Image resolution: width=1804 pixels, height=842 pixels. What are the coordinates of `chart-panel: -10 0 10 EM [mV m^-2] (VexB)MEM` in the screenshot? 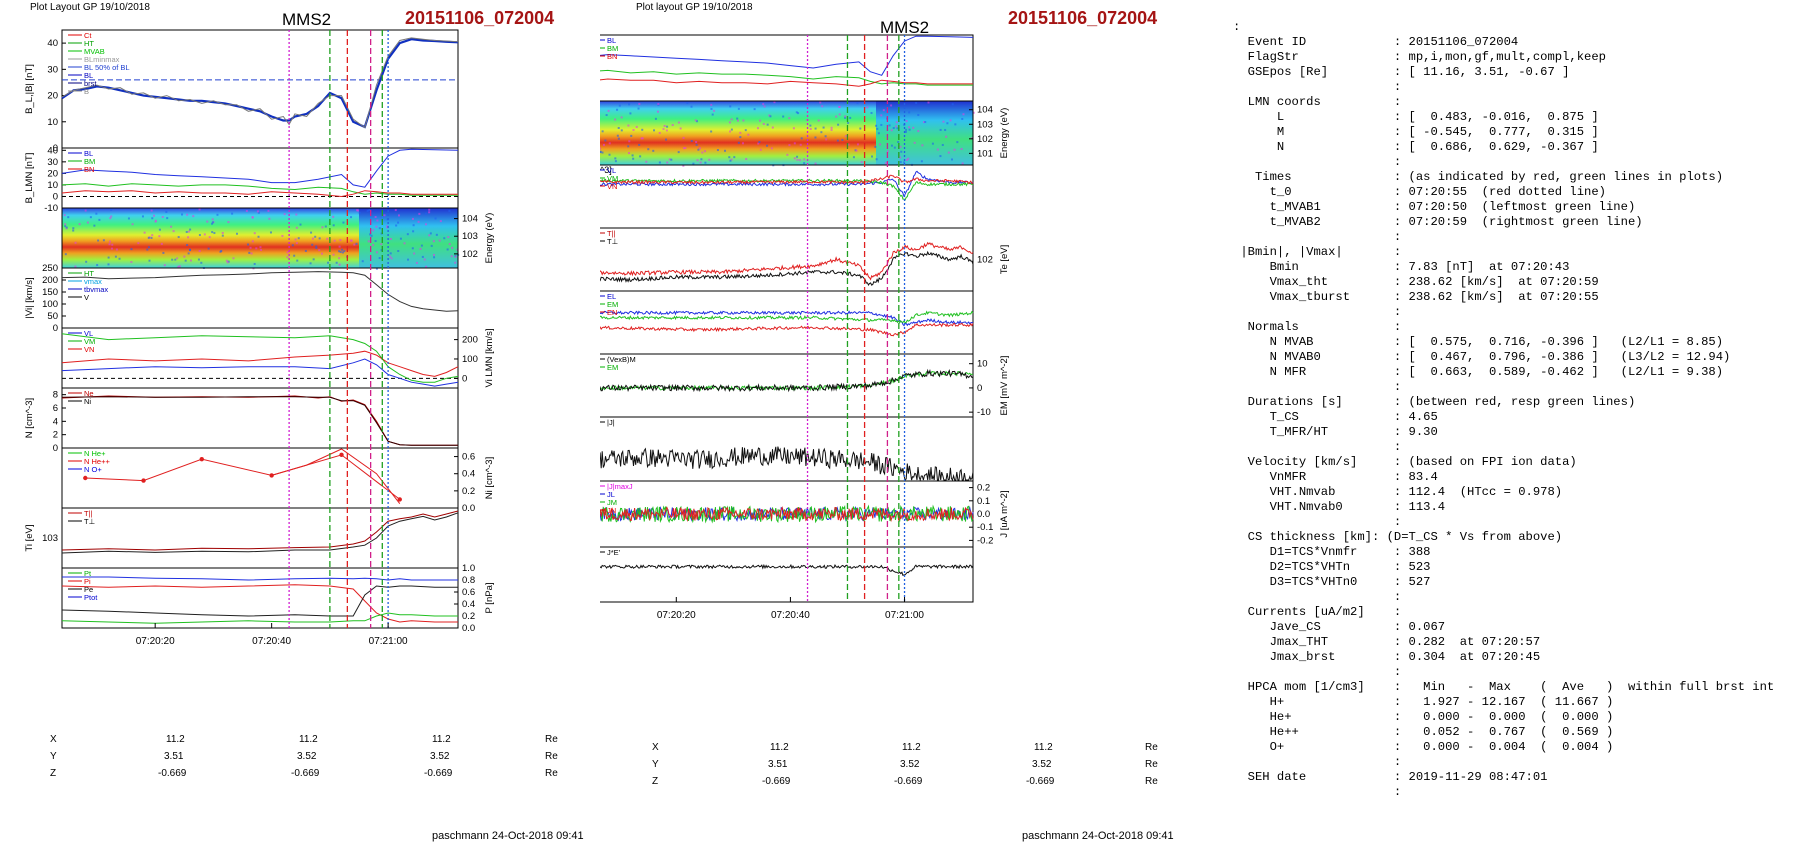 It's located at (805, 385).